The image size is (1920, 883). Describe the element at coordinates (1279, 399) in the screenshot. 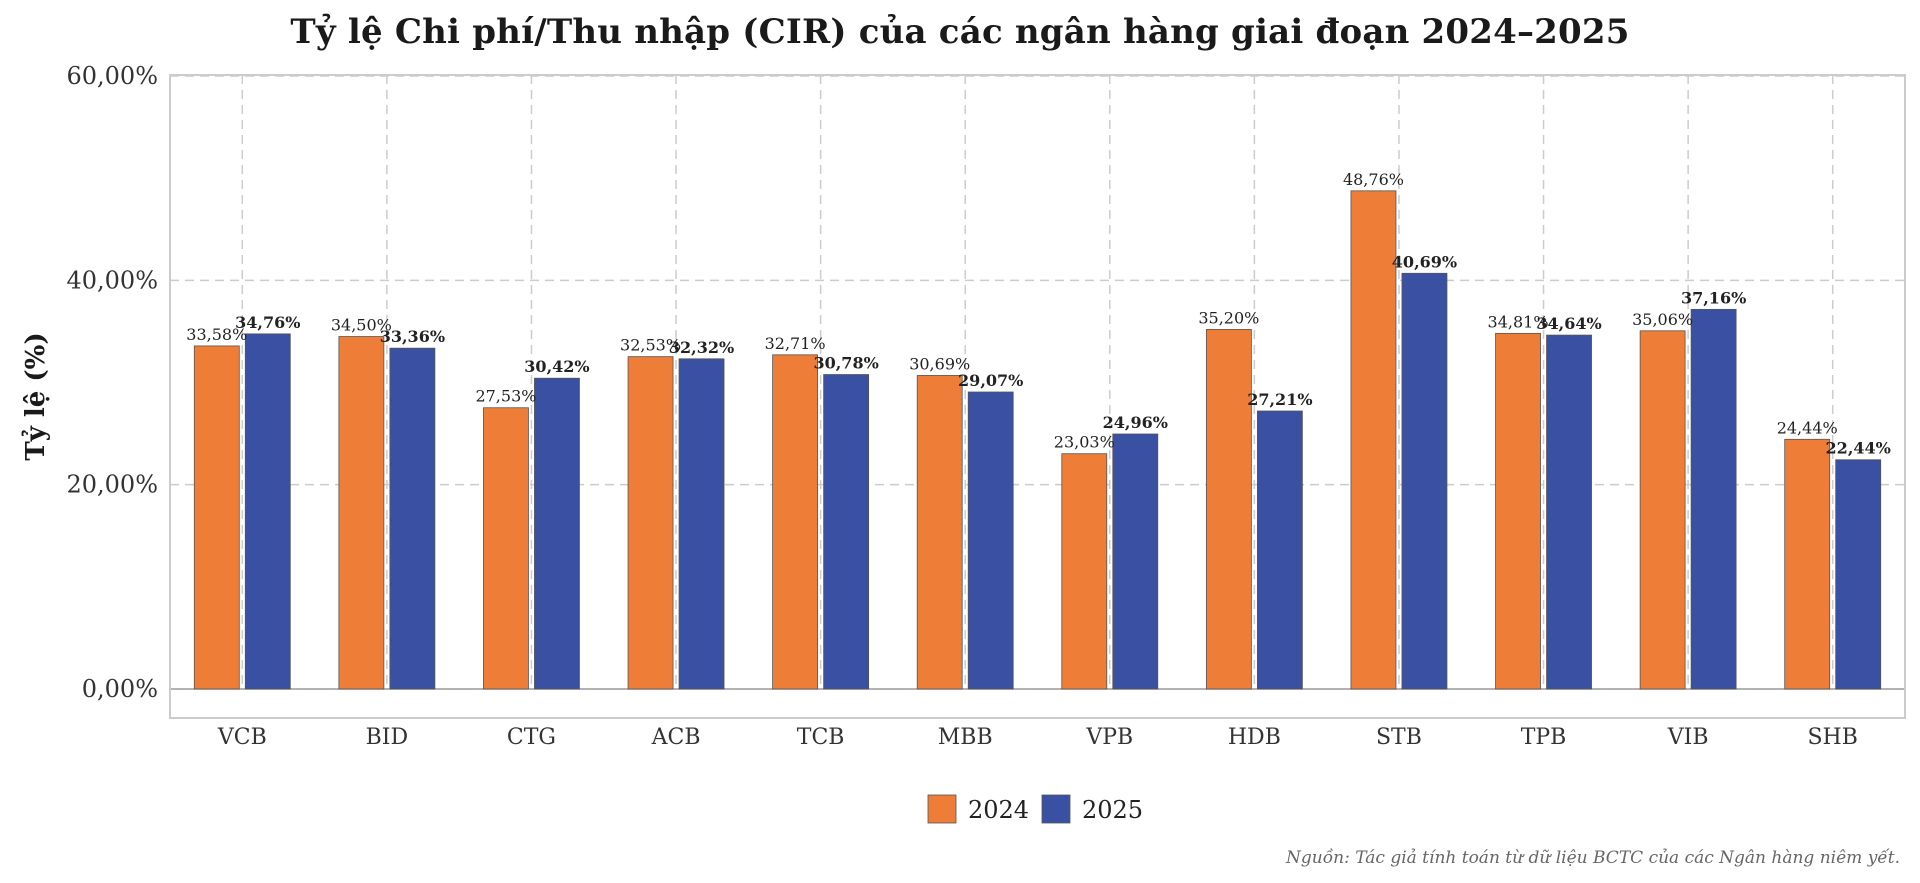

I see `data-label: 27,21%` at that location.